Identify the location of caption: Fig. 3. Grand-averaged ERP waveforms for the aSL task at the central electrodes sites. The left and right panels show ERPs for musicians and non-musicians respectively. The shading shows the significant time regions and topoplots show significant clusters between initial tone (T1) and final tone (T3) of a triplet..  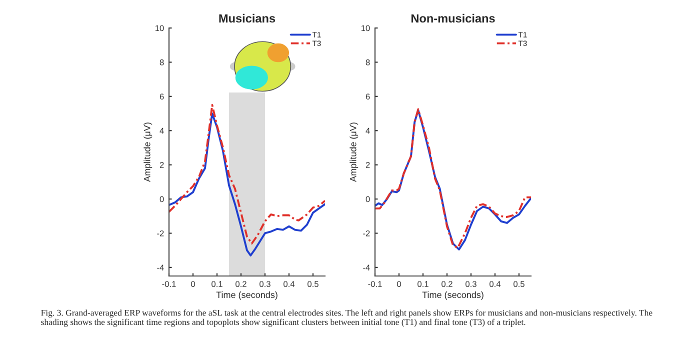
(346, 318).